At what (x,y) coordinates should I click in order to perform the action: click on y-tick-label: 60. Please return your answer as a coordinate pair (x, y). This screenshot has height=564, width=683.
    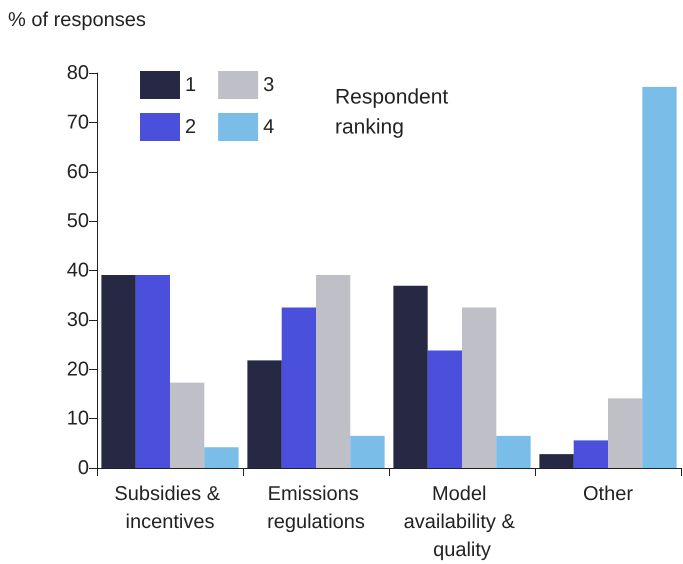
    Looking at the image, I should click on (77, 171).